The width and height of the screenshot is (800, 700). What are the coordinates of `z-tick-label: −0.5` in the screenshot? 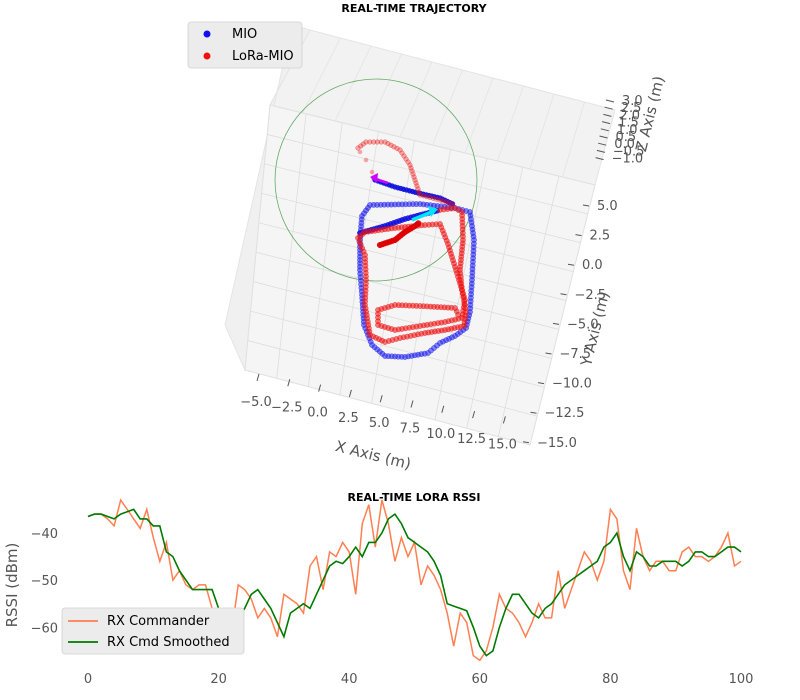 It's located at (629, 151).